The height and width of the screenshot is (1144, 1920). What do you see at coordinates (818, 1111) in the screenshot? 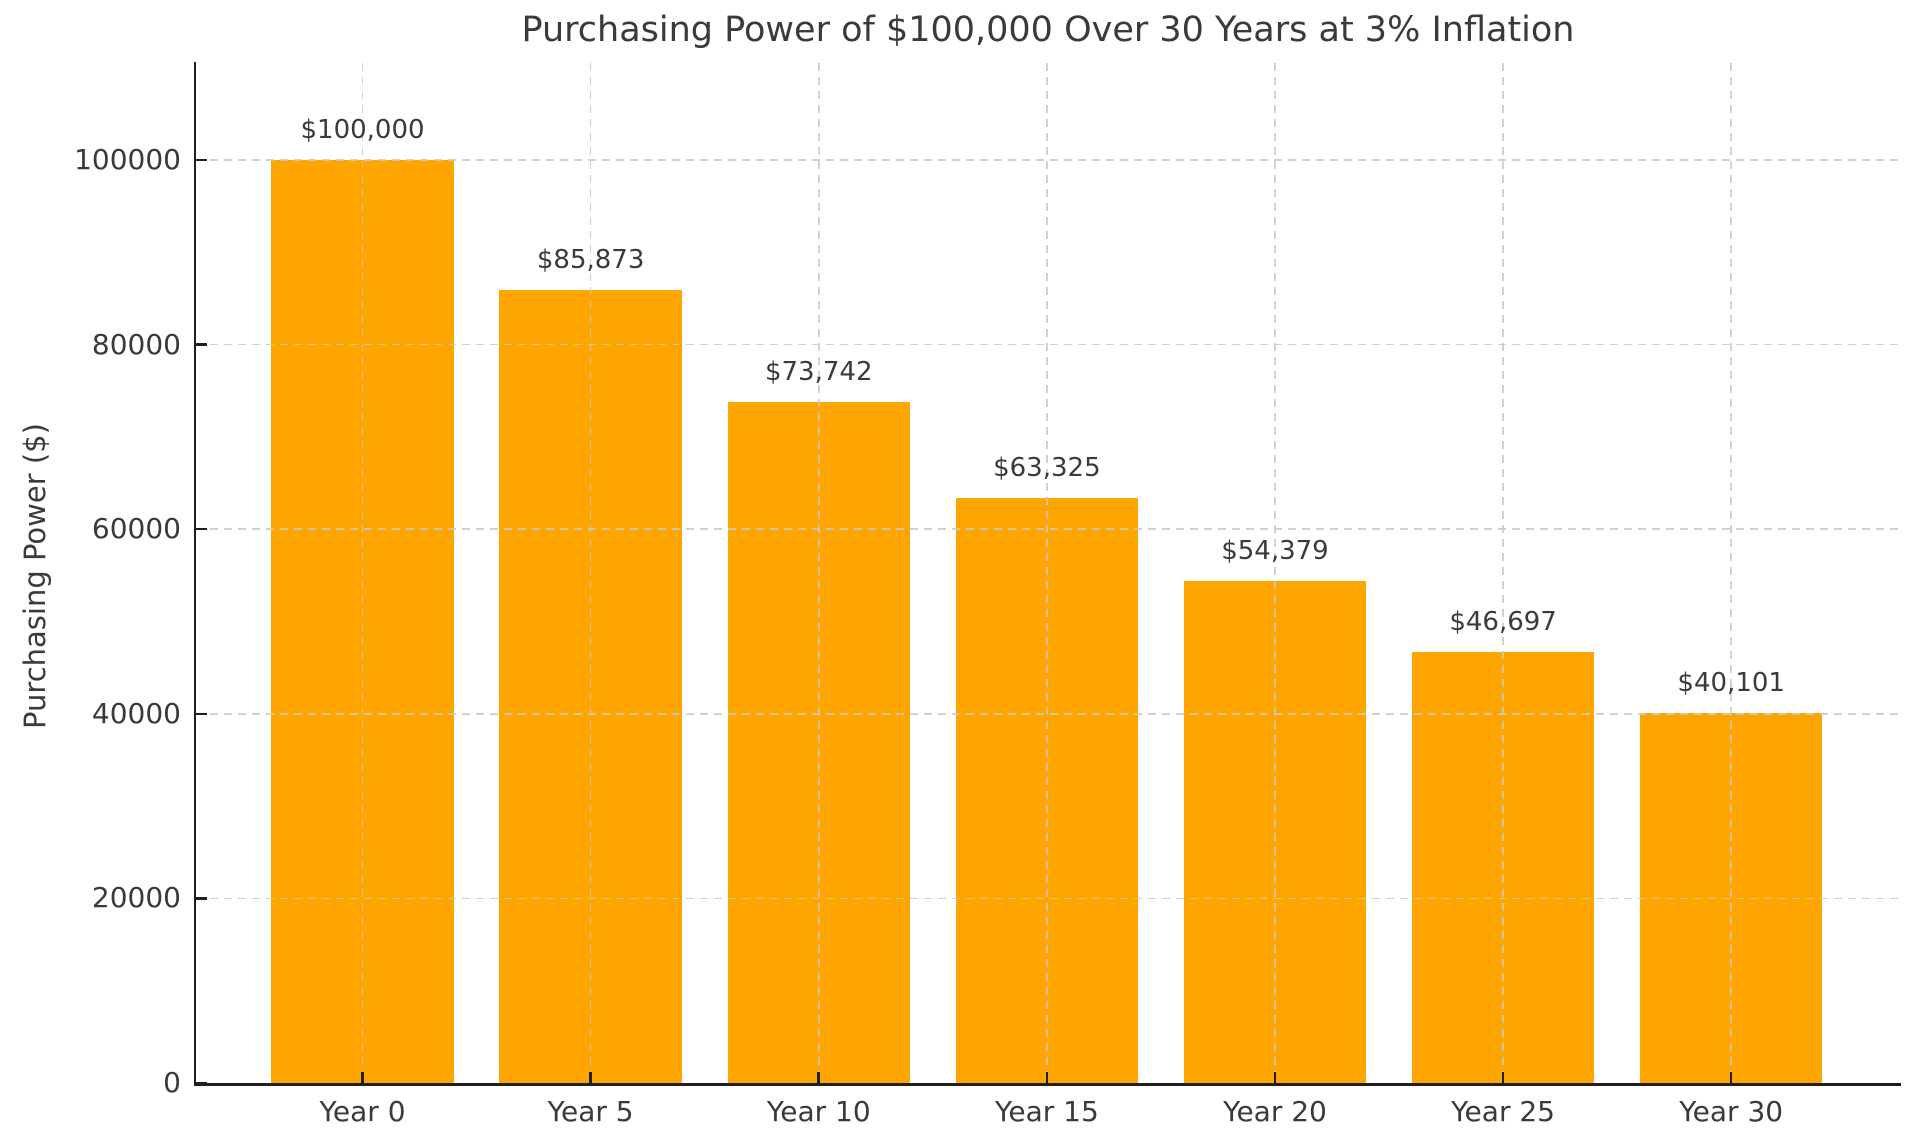
I see `x-tick-label: Year 10` at bounding box center [818, 1111].